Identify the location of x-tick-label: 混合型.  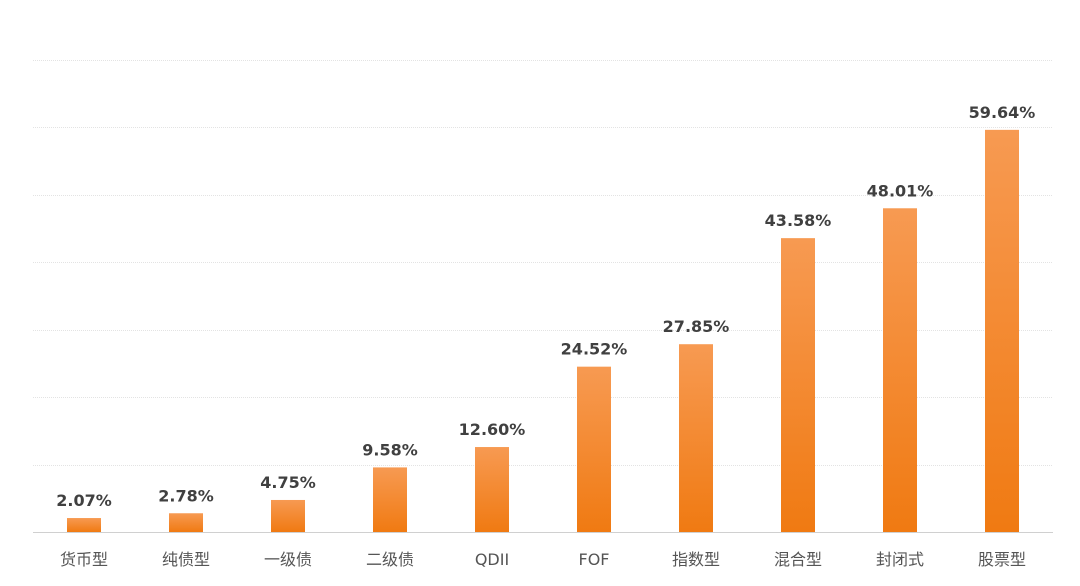
(798, 559).